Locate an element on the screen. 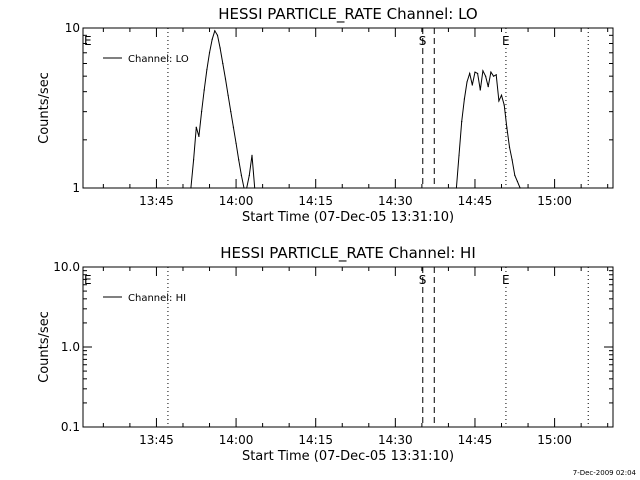 This screenshot has height=480, width=640. y-tick-label: 10 is located at coordinates (72, 28).